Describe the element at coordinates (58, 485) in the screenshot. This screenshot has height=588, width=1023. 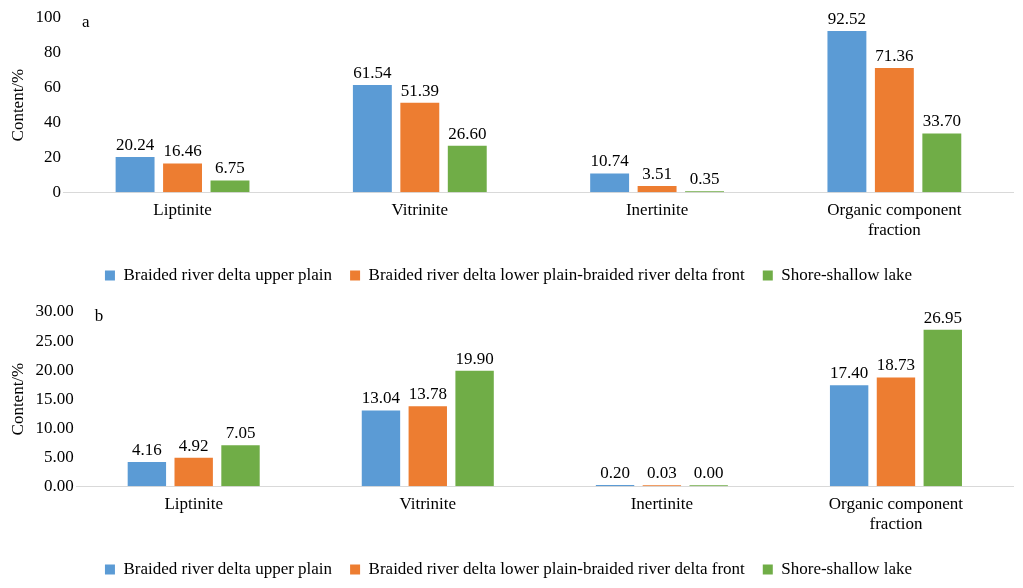
I see `y-tick-label: 0.00` at that location.